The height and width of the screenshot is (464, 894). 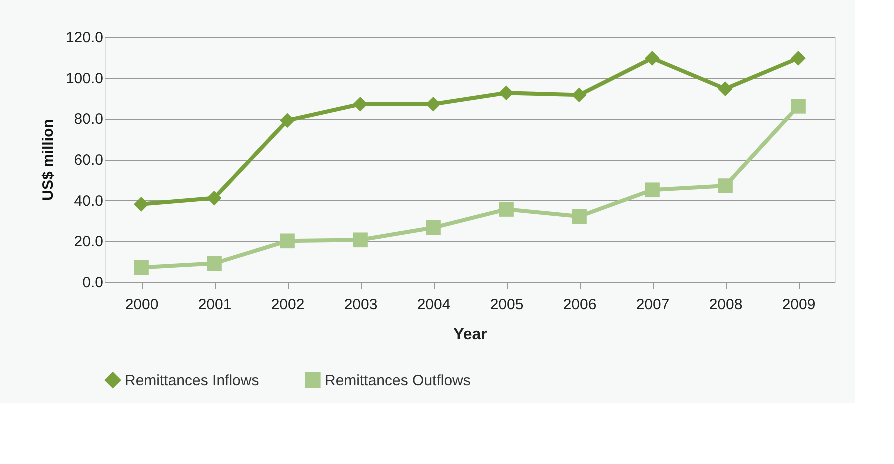 What do you see at coordinates (471, 335) in the screenshot?
I see `x-axis-title: Year` at bounding box center [471, 335].